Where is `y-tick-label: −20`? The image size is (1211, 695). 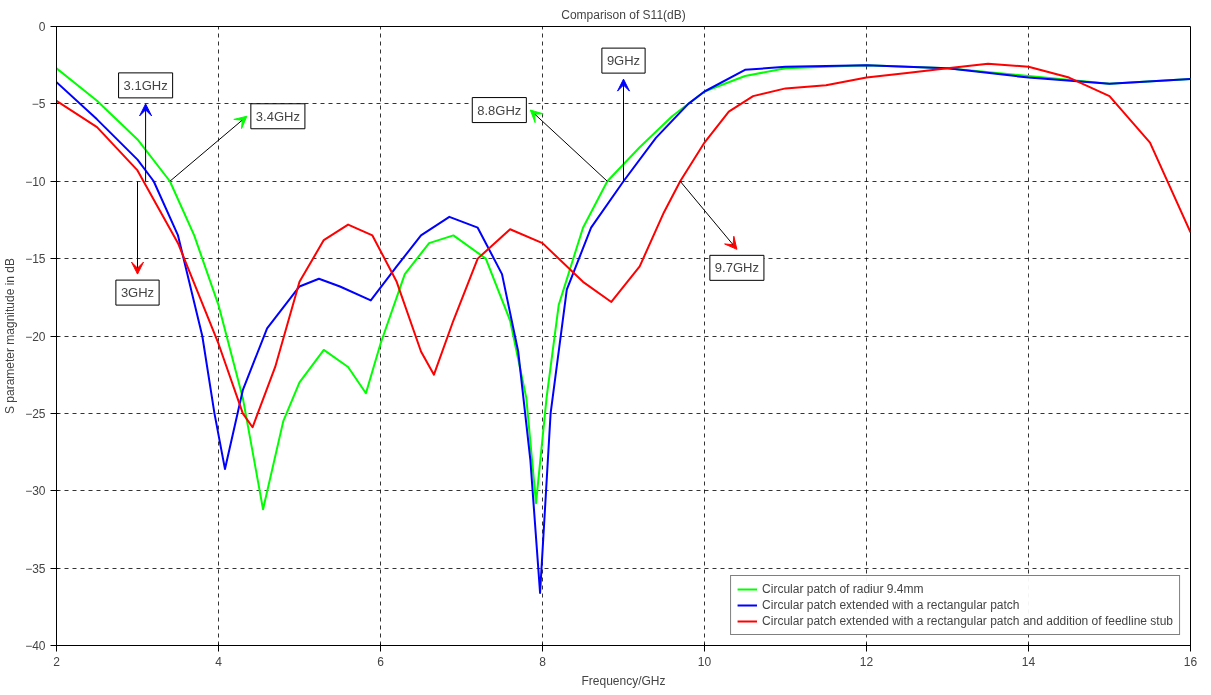 y-tick-label: −20 is located at coordinates (35, 336).